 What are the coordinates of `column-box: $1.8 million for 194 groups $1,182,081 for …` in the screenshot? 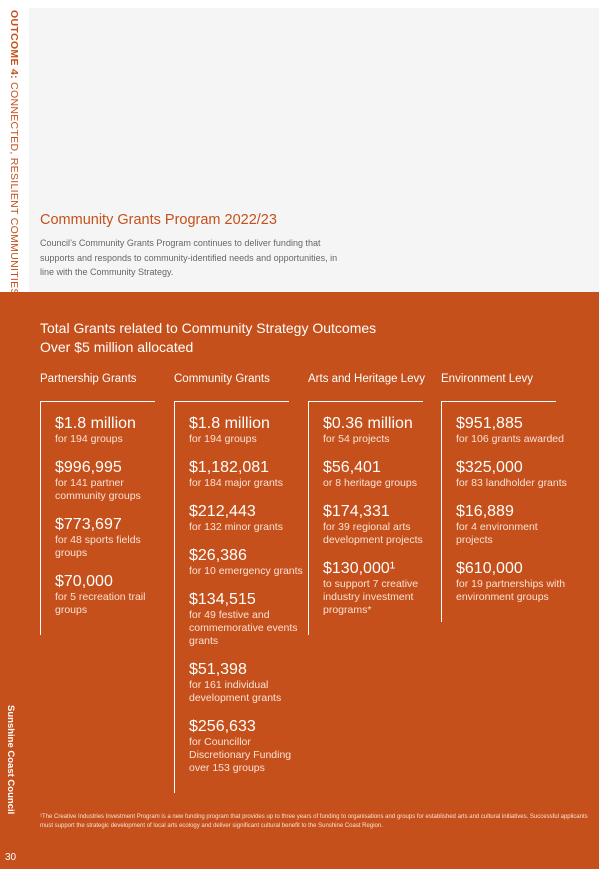 It's located at (238, 597).